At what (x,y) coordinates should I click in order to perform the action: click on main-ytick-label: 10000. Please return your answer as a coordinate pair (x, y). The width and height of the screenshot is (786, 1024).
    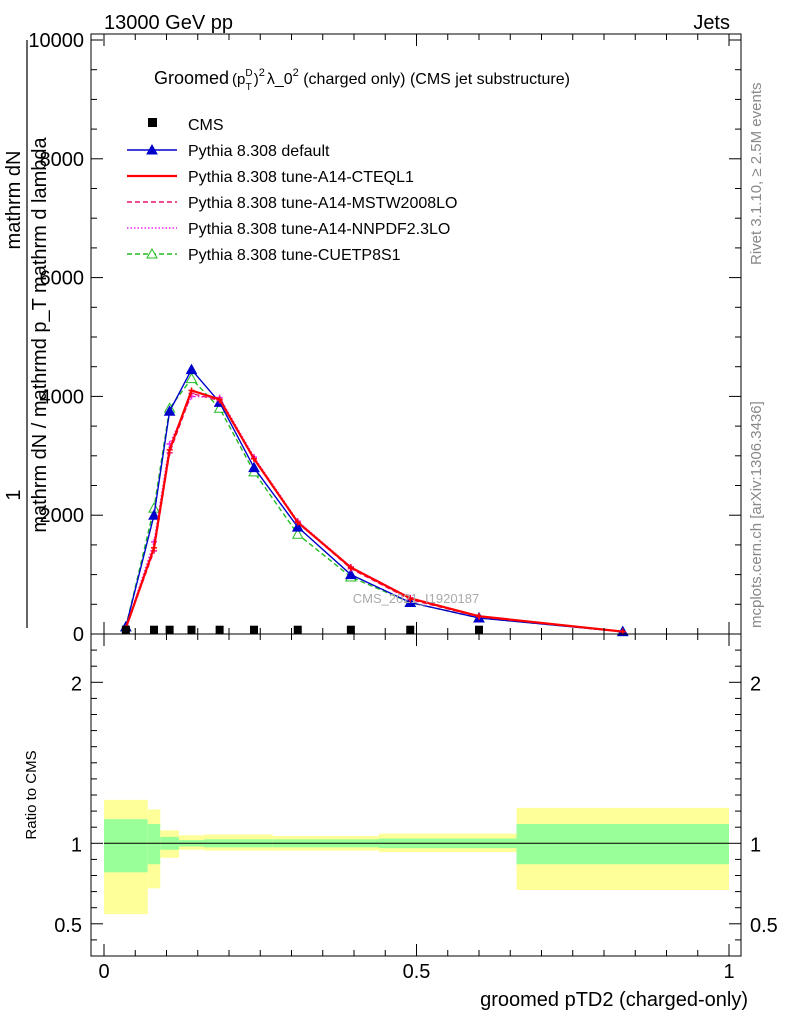
    Looking at the image, I should click on (56, 41).